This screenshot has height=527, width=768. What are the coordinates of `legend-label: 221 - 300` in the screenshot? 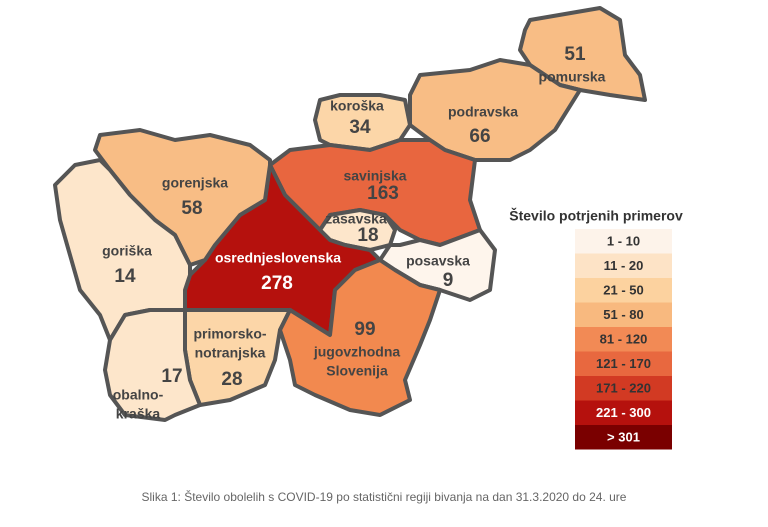 It's located at (623, 412).